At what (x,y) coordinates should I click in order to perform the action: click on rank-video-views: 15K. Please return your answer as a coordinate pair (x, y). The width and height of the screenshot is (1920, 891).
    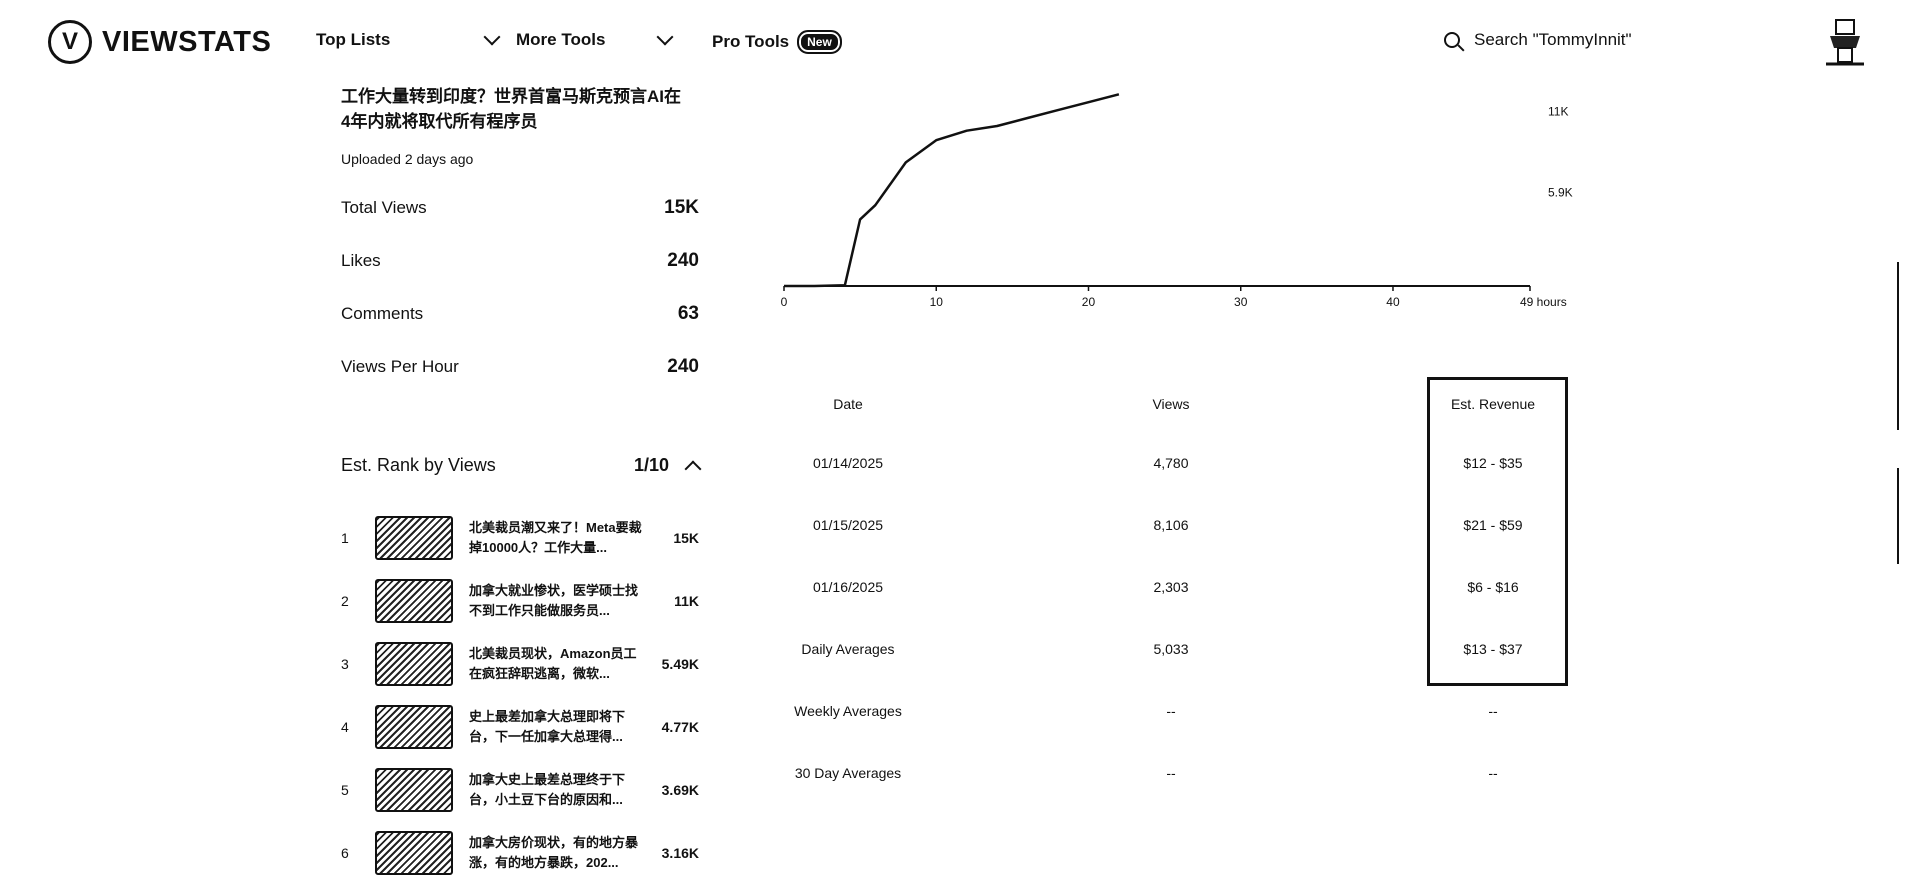
    Looking at the image, I should click on (674, 538).